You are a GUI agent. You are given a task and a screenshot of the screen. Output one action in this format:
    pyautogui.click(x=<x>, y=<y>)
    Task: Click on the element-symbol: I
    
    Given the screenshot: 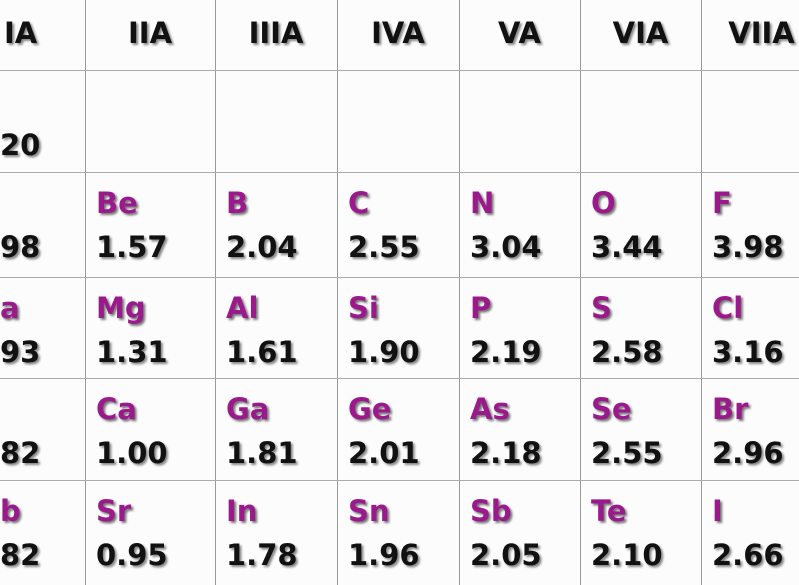 What is the action you would take?
    pyautogui.click(x=717, y=511)
    